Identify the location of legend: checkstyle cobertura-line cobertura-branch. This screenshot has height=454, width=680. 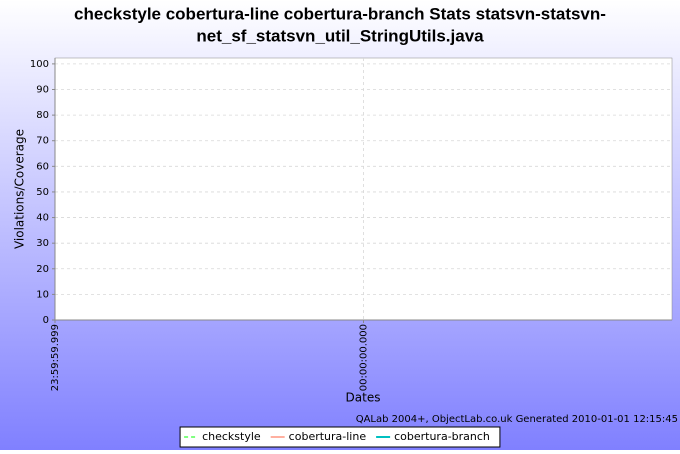
(340, 437).